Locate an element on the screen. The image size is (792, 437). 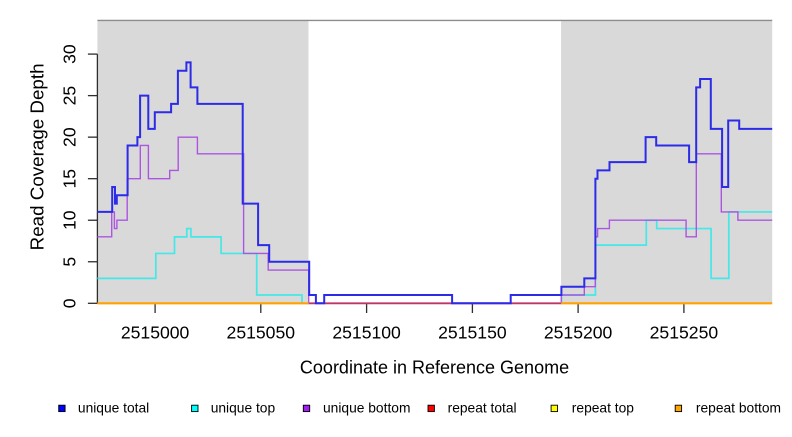
svg-text: 2515050 is located at coordinates (261, 333).